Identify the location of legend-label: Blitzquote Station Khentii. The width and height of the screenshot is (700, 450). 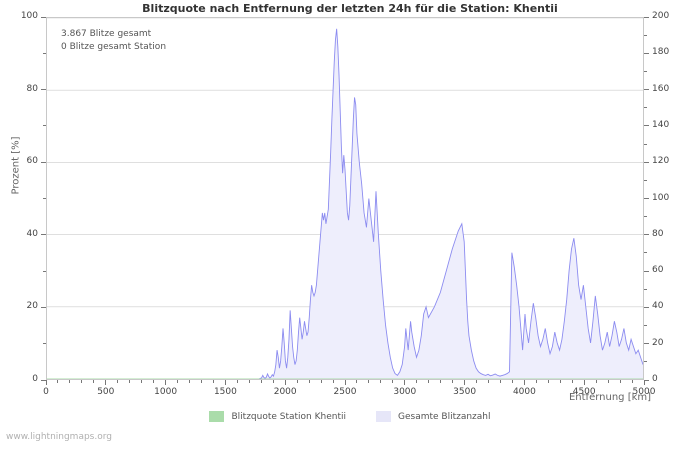
(288, 416).